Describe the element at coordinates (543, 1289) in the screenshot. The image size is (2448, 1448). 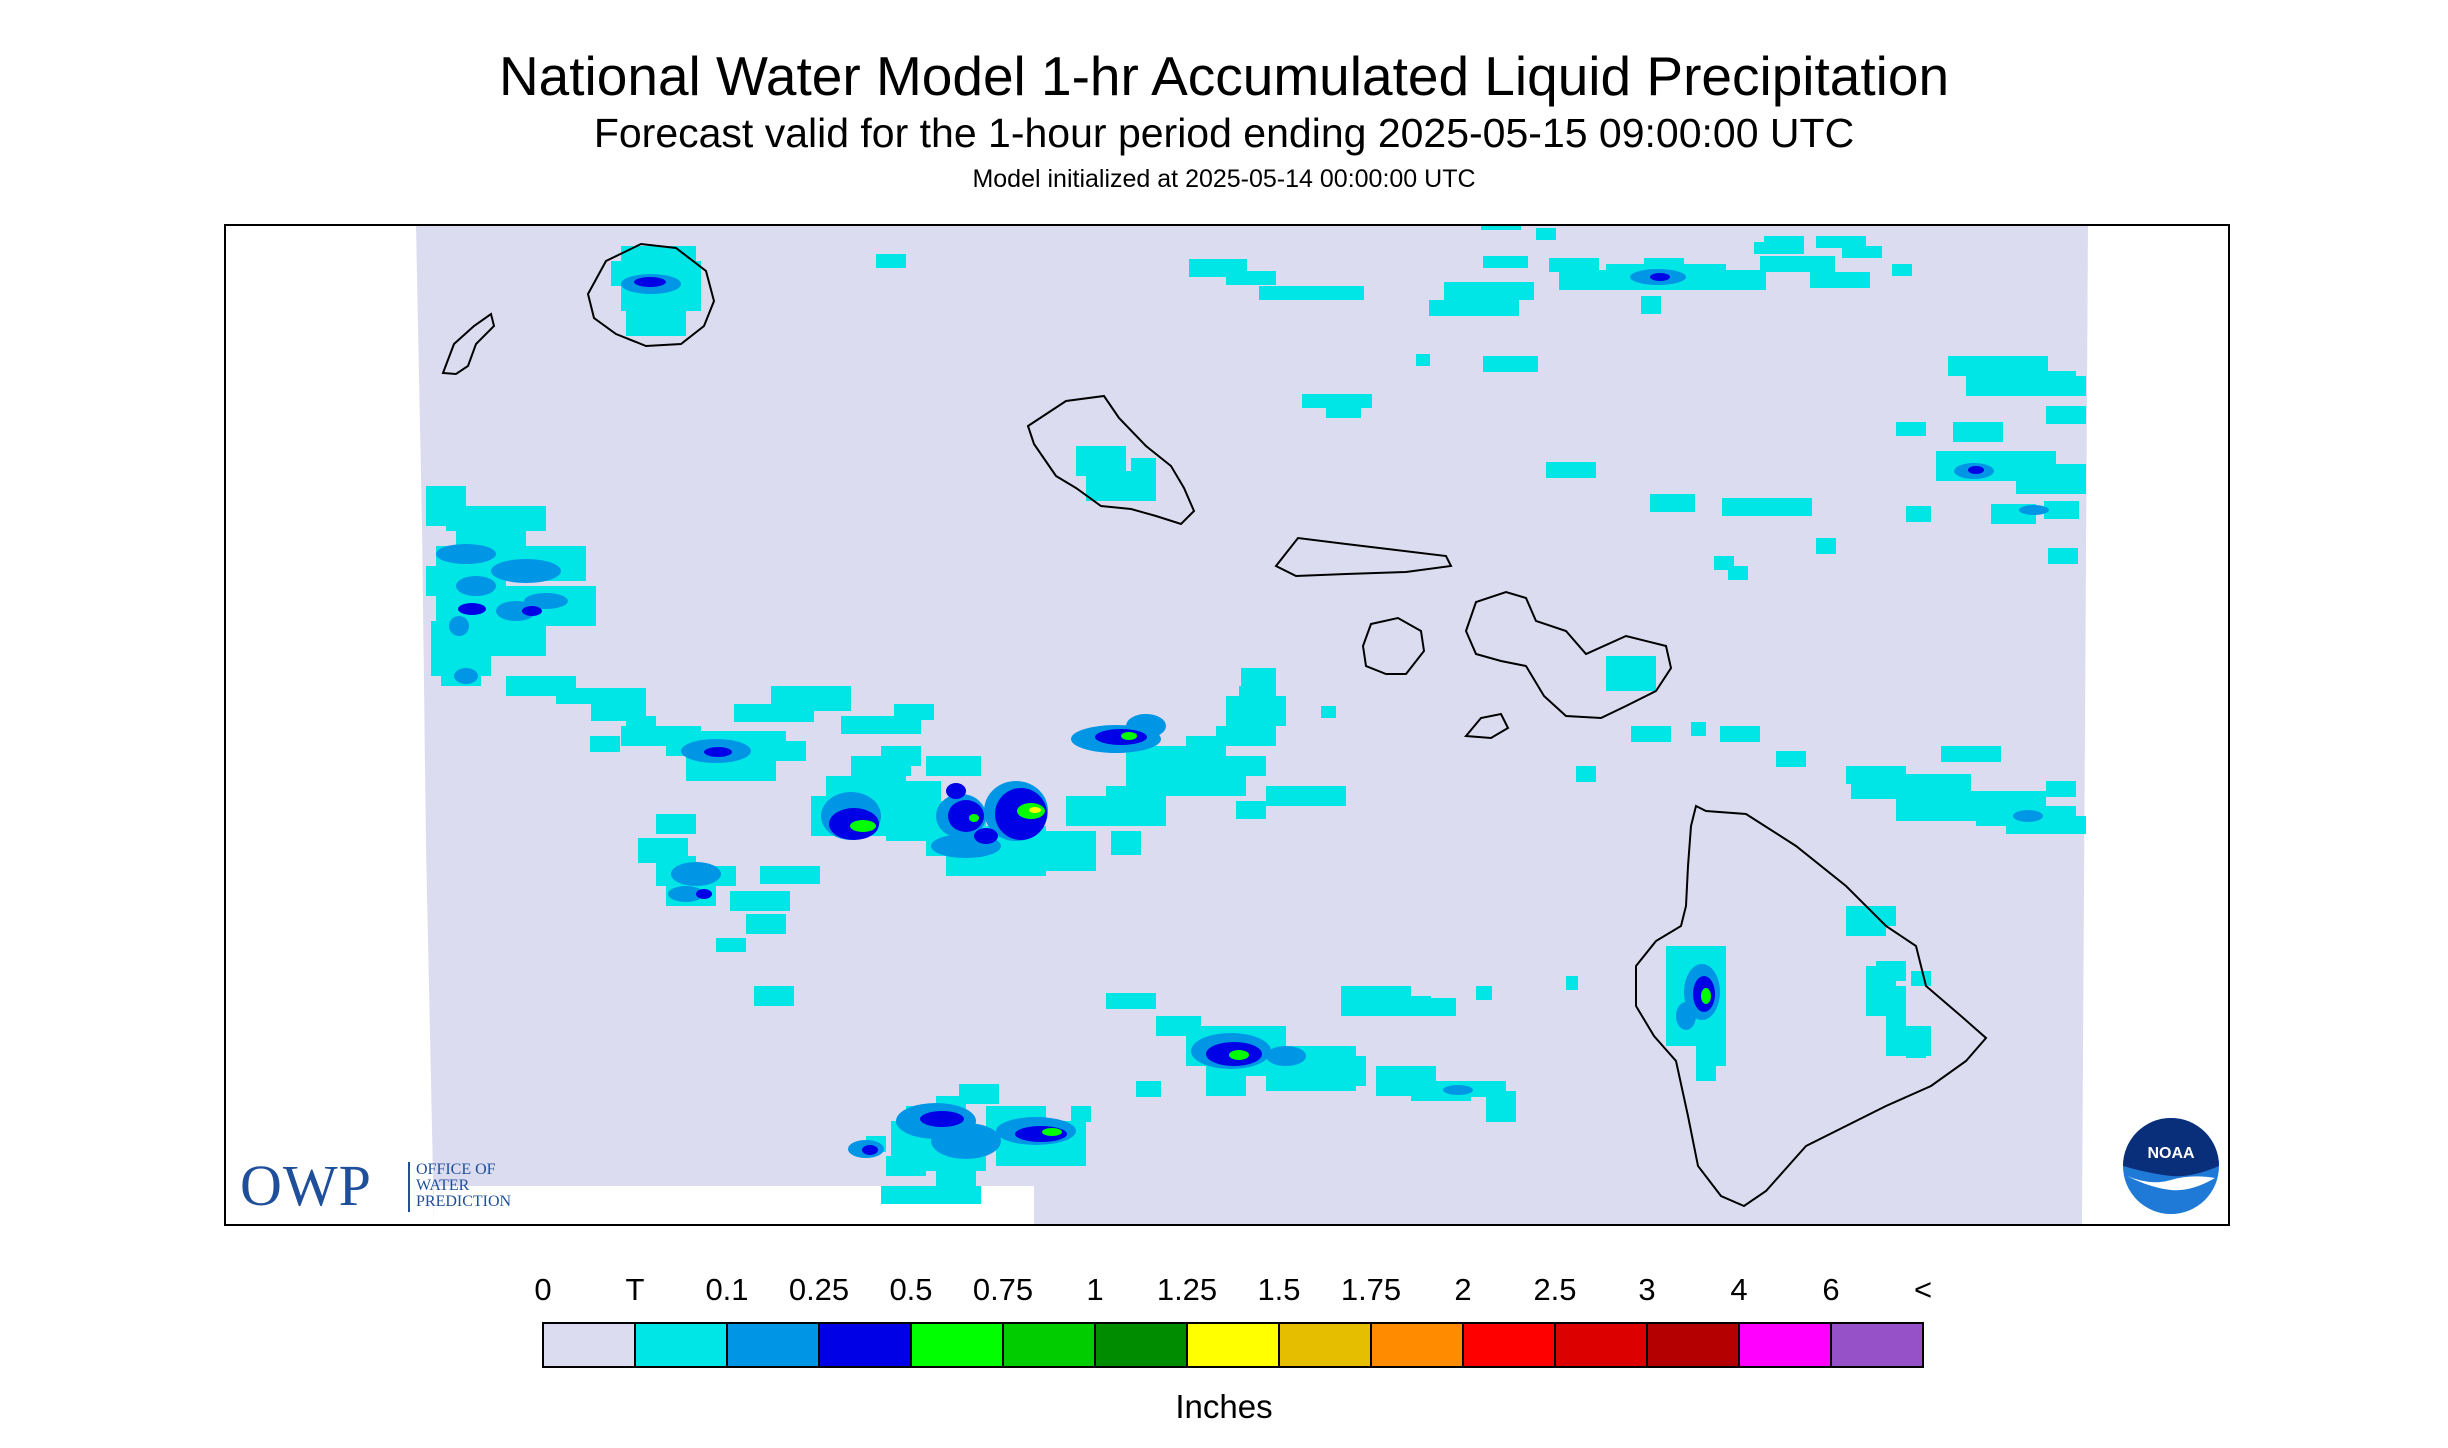
I see `legend-tick-label: 0` at that location.